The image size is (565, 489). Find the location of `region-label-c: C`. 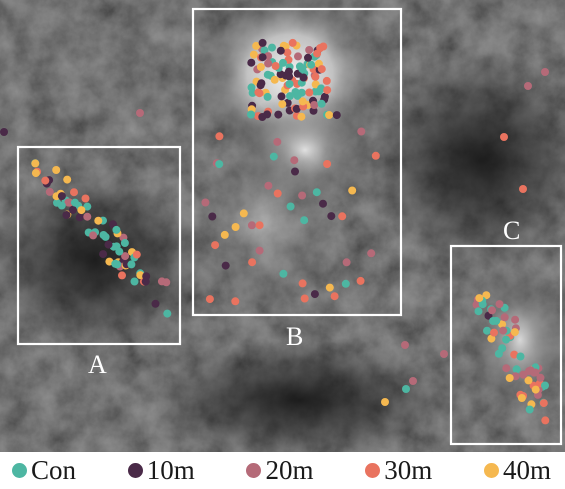

region-label-c: C is located at coordinates (511, 230).